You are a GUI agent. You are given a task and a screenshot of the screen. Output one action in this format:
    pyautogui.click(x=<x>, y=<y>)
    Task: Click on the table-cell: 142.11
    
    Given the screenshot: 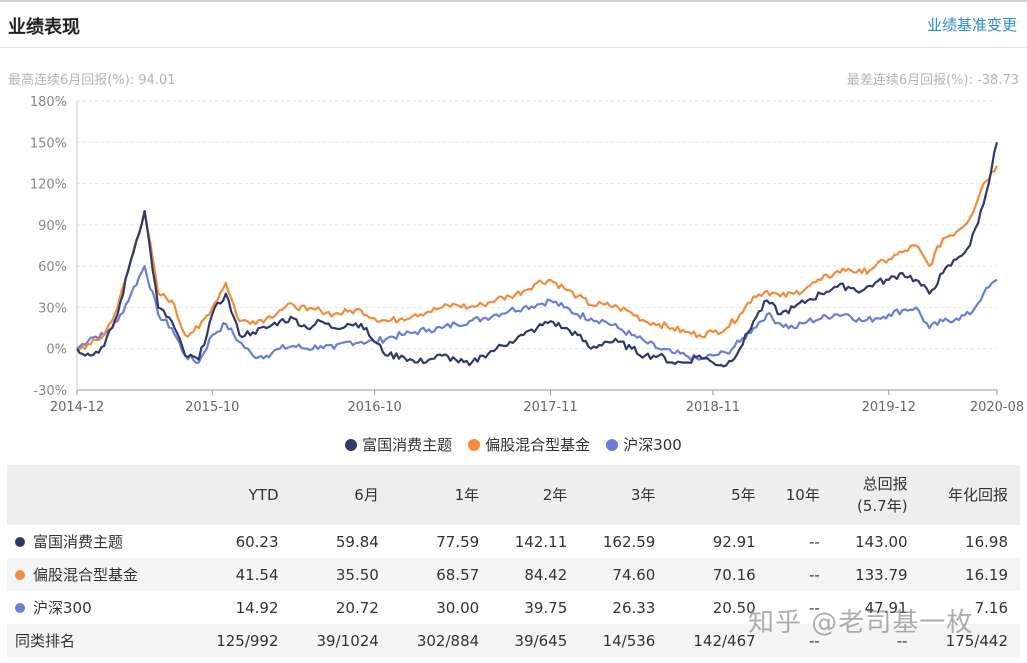 What is the action you would take?
    pyautogui.click(x=541, y=541)
    